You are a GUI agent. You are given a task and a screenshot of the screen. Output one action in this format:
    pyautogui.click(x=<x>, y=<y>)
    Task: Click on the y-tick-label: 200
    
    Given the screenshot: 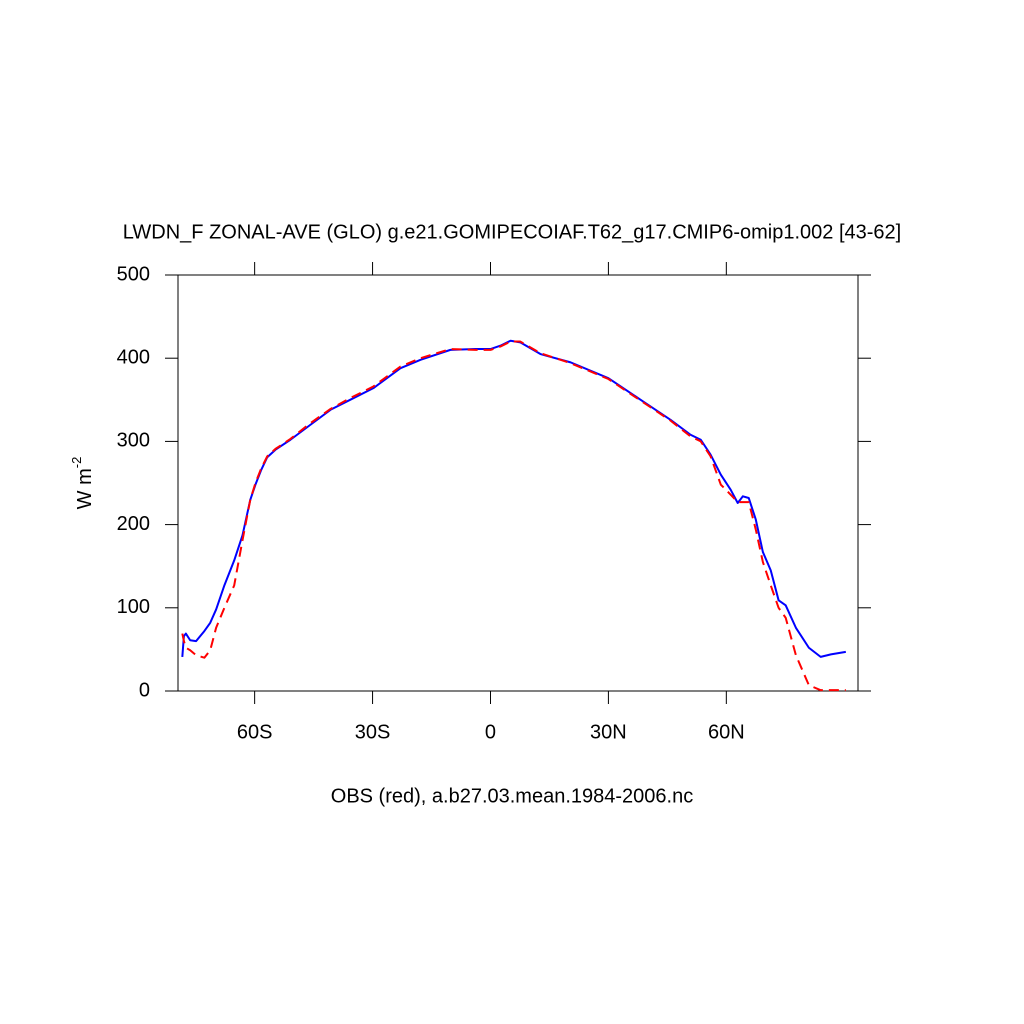 What is the action you would take?
    pyautogui.click(x=133, y=524)
    